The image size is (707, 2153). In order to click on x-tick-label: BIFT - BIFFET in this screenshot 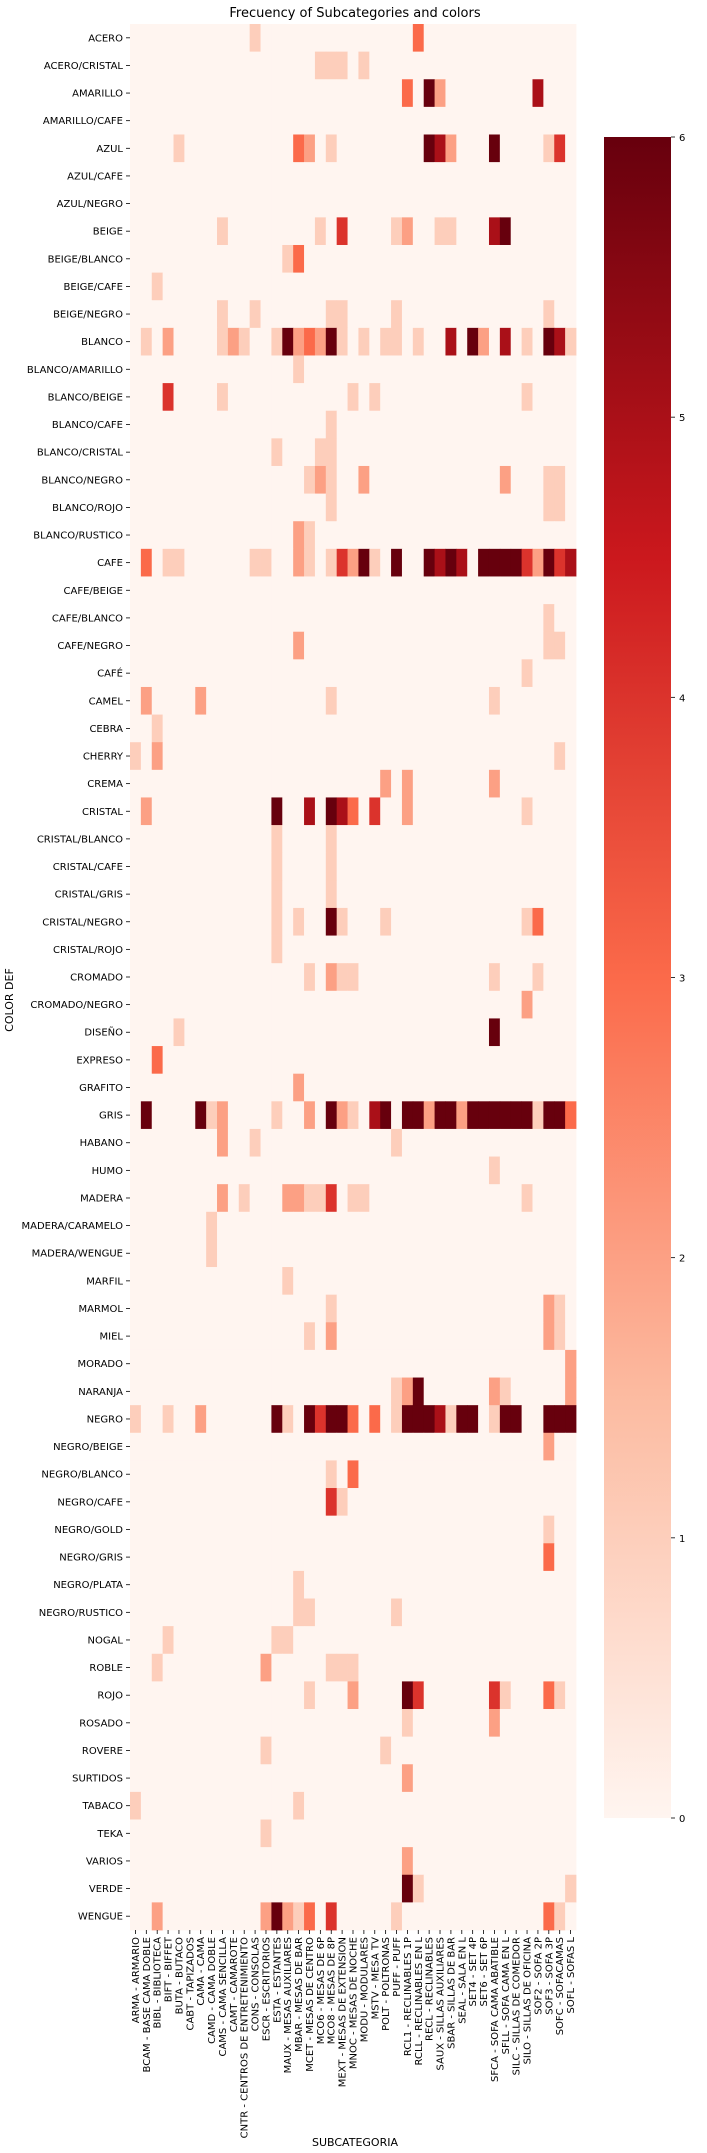, I will do `click(169, 1969)`.